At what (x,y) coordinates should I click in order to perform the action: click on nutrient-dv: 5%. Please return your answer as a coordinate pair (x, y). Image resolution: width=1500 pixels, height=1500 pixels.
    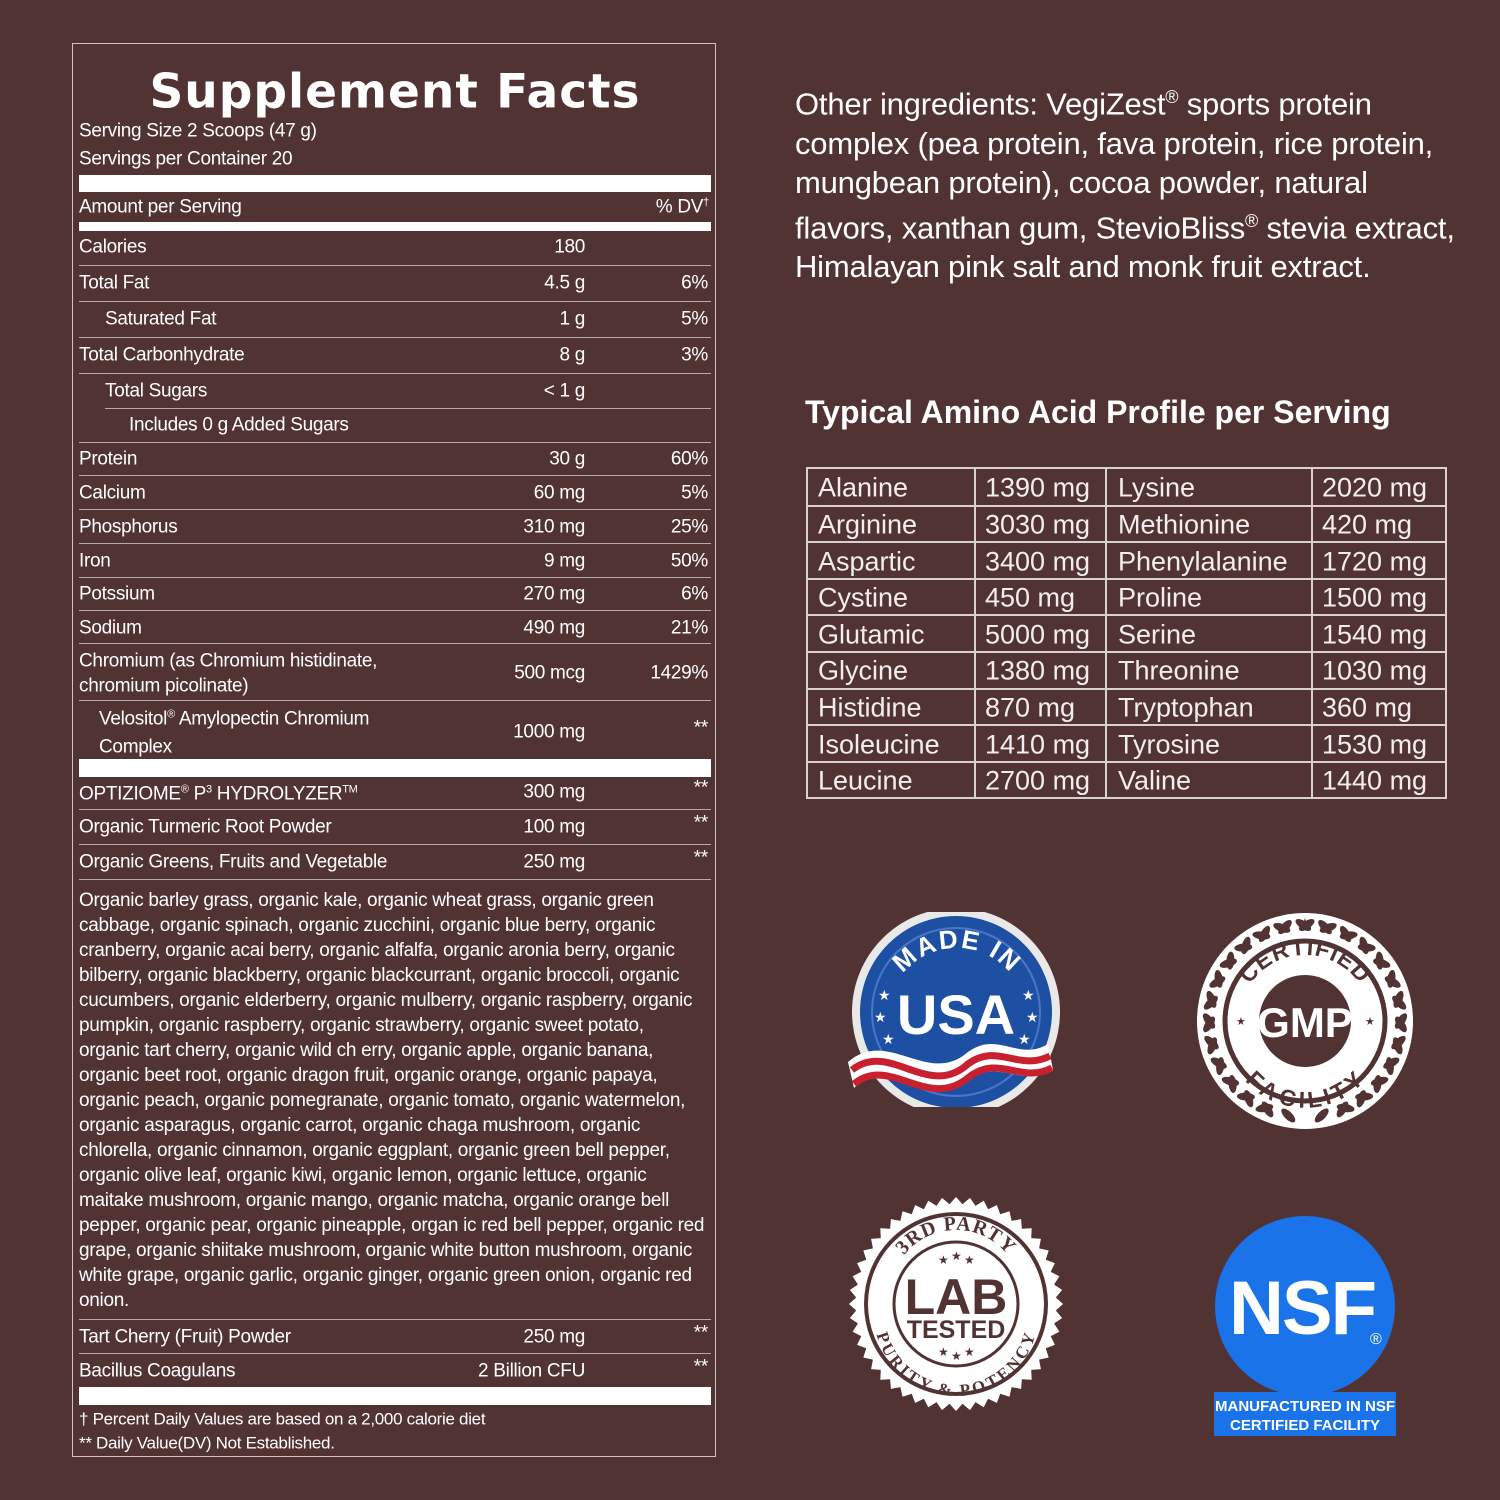
    Looking at the image, I should click on (694, 493).